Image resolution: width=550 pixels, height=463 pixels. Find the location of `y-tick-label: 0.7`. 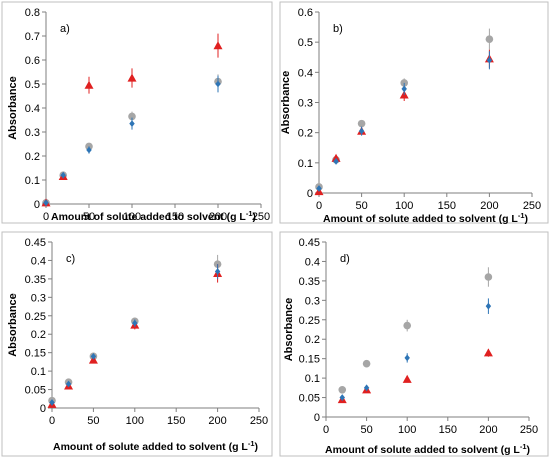

y-tick-label: 0.7 is located at coordinates (32, 37).